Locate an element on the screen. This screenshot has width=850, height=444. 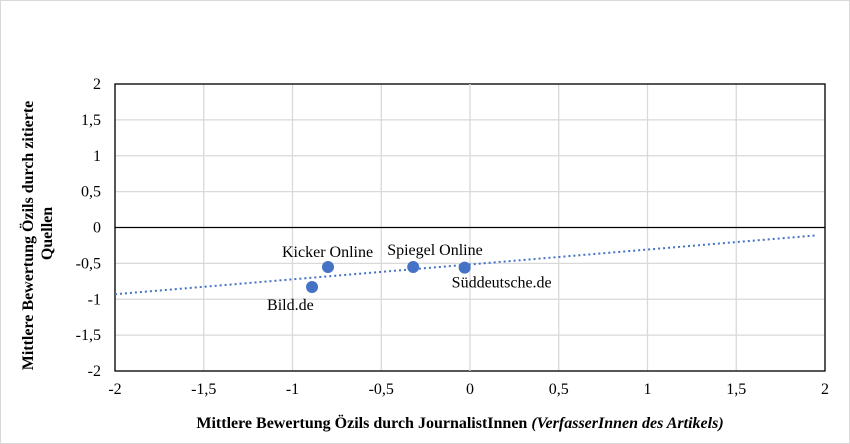
y-tick-label: 1 is located at coordinates (97, 156).